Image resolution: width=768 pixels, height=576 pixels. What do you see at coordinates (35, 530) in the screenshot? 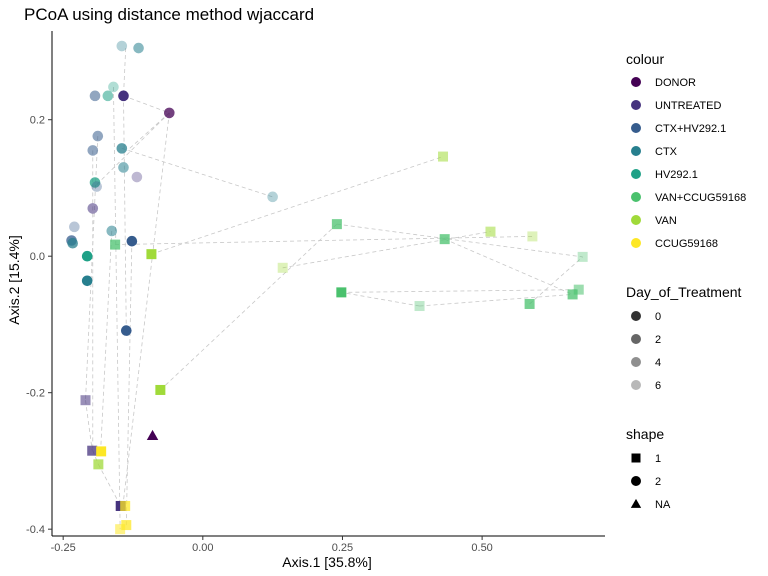
I see `y-tick-label: -0.4` at bounding box center [35, 530].